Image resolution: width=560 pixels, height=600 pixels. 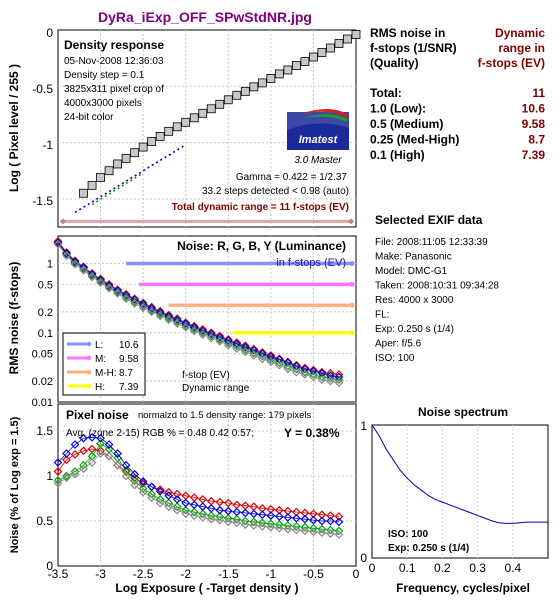 I want to click on figure-title: DyRa_iExp_OFF_SPwStdNR.jpg, so click(x=205, y=17).